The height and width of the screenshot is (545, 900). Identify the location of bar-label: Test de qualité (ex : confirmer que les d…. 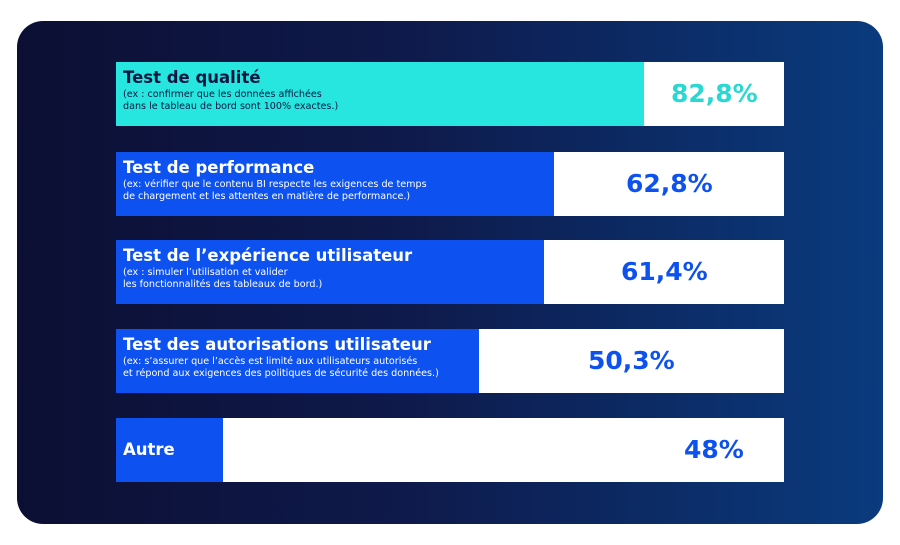
(230, 90).